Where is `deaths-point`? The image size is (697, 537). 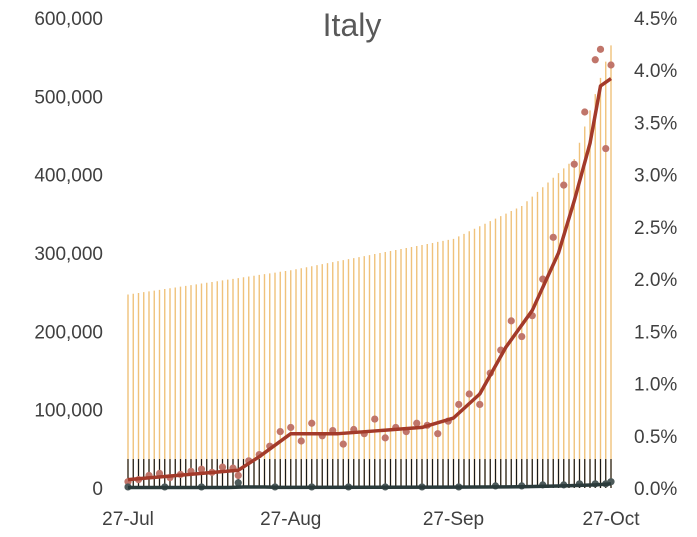 deaths-point is located at coordinates (238, 483).